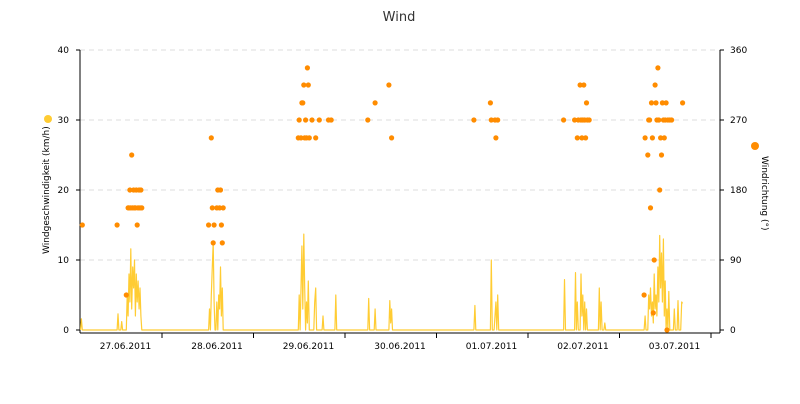 The width and height of the screenshot is (800, 404). Describe the element at coordinates (47, 190) in the screenshot. I see `y-left-axis-label: Windgeschwindigkeit (km/h)` at that location.